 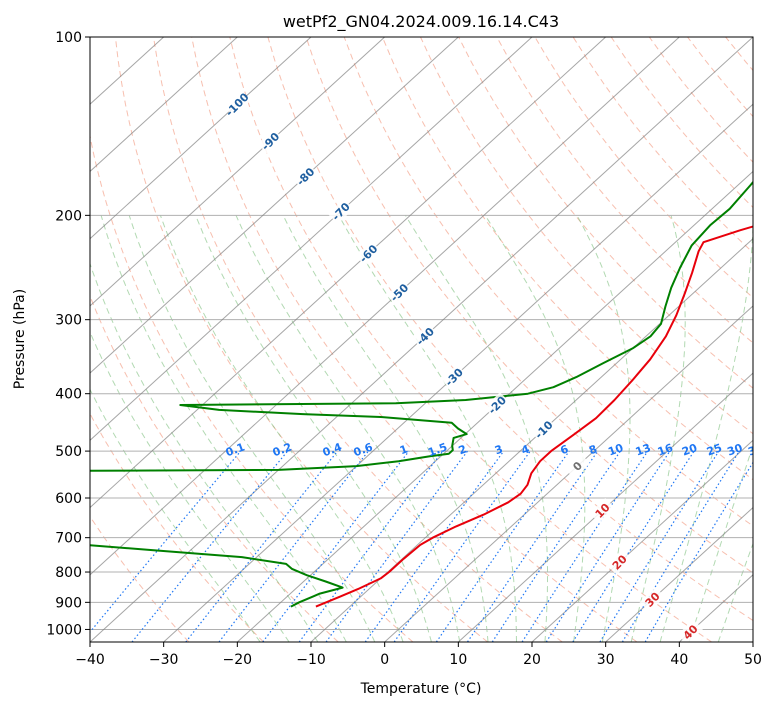 I want to click on mixing-ratio-label: 36, so click(x=755, y=450).